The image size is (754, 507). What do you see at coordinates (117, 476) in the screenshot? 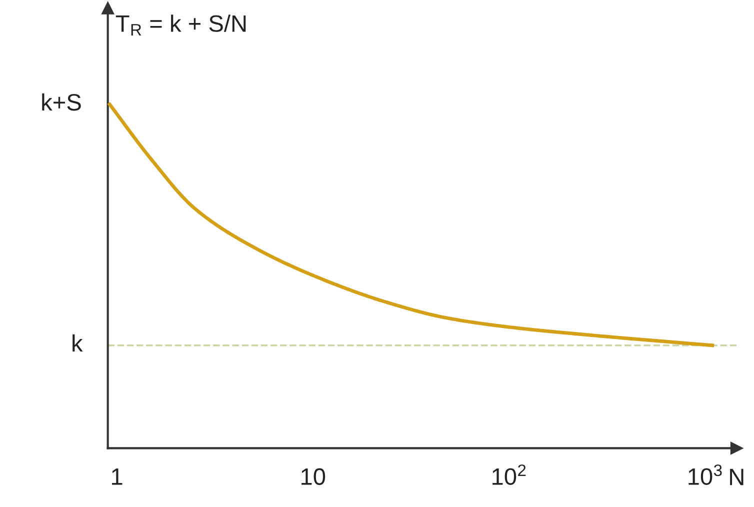
I see `x-tick-label: 1` at bounding box center [117, 476].